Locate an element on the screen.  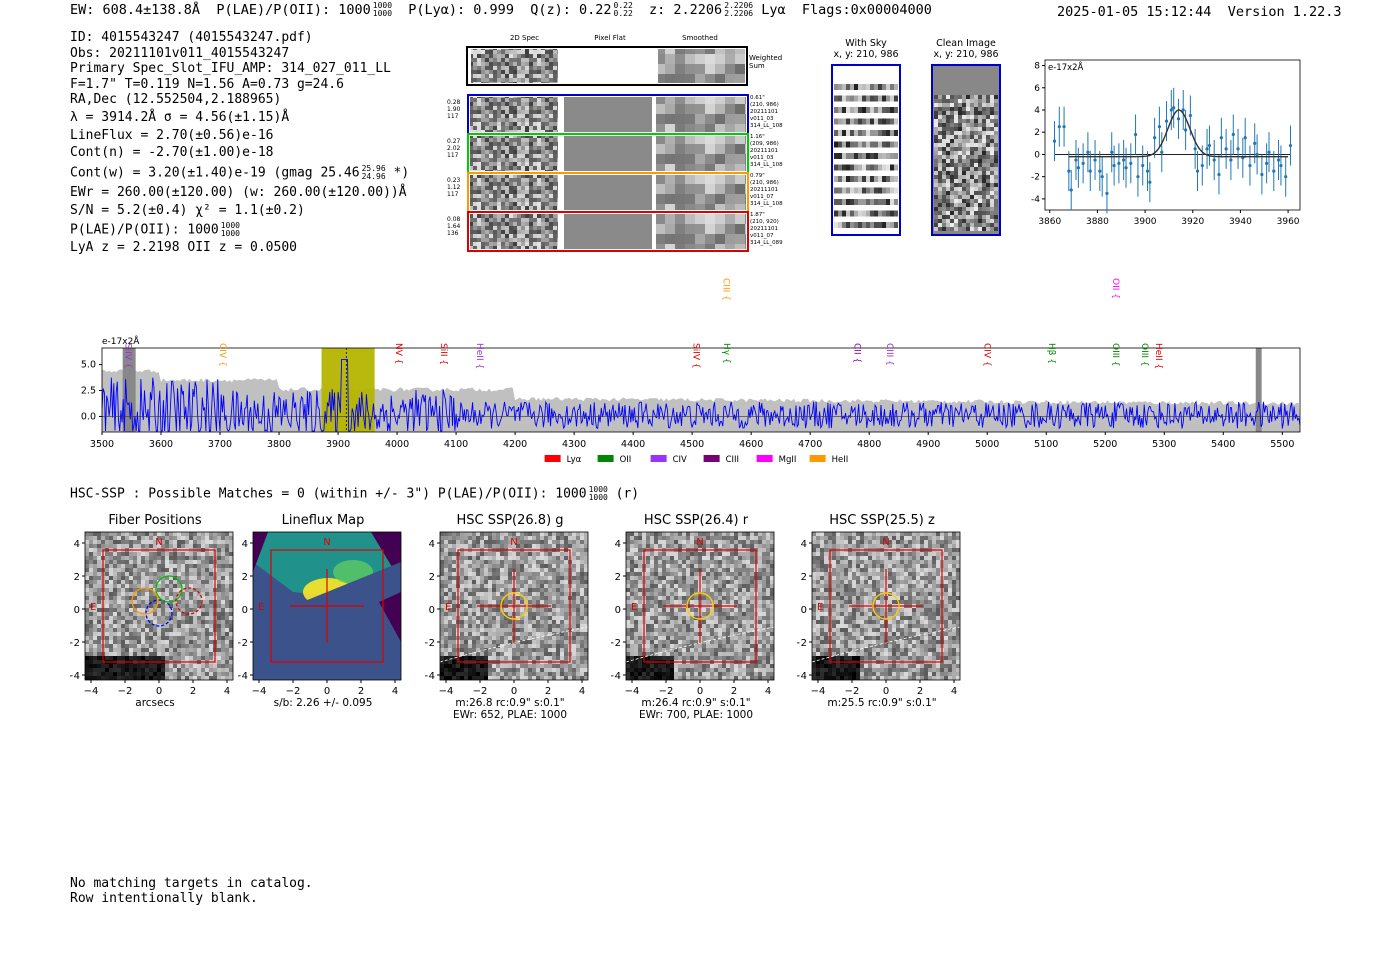
spectrum-line-mark-label: HeII { is located at coordinates (1158, 356).